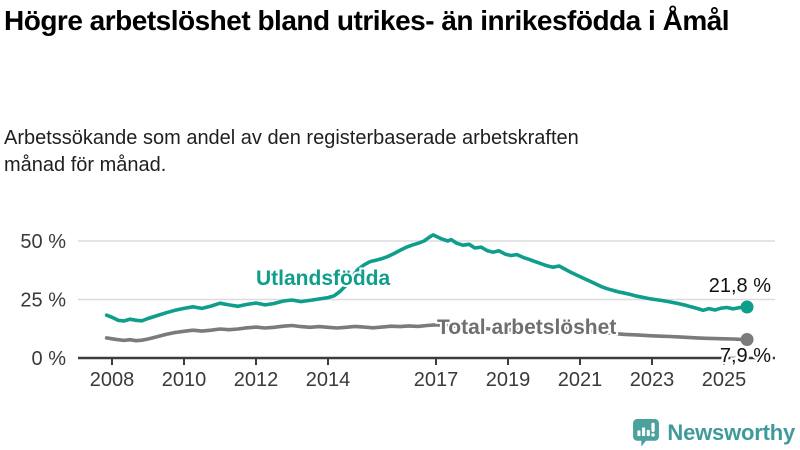 The height and width of the screenshot is (450, 800). Describe the element at coordinates (323, 278) in the screenshot. I see `series-label-0: Utlandsfödda` at that location.